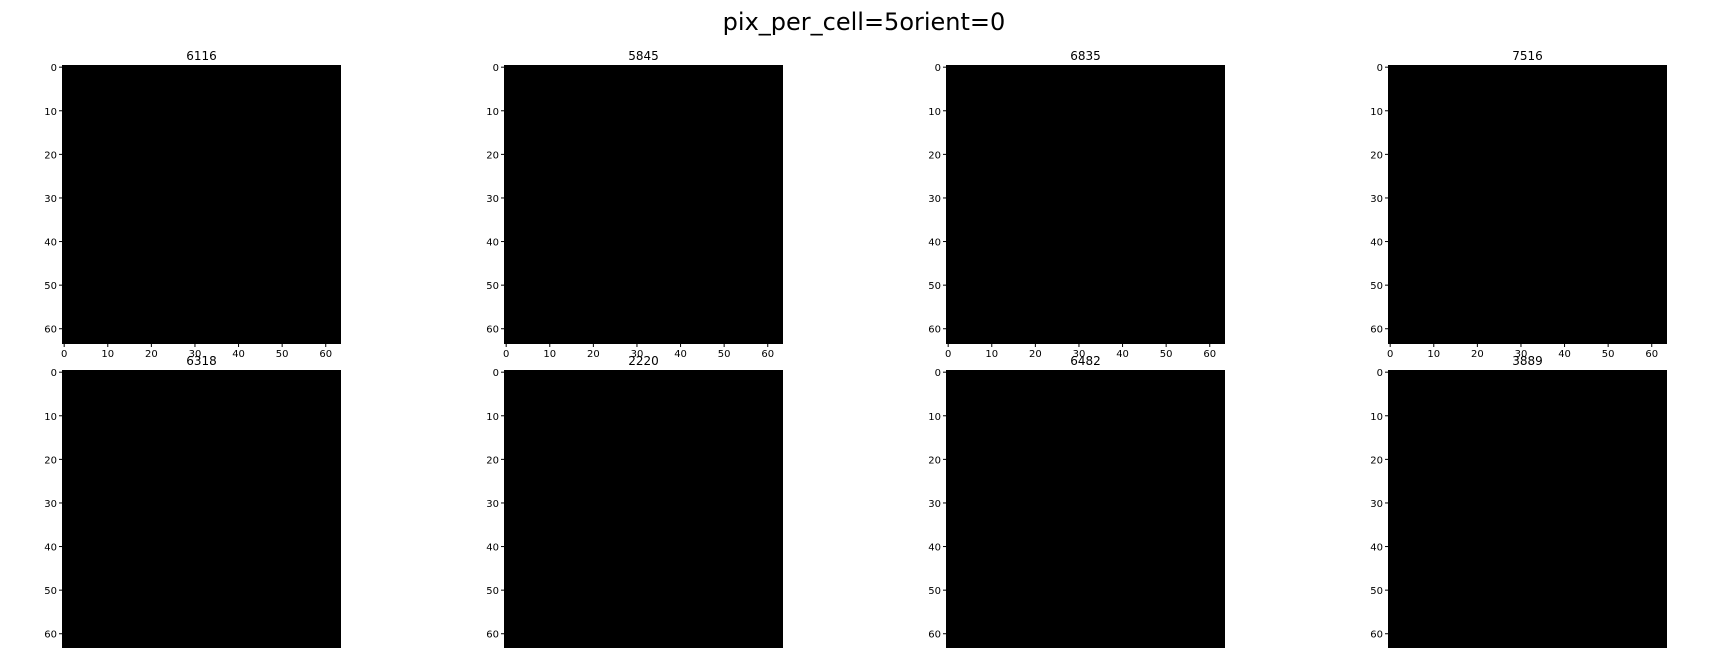  What do you see at coordinates (1518, 204) in the screenshot?
I see `subplot-4: 7516 0 10 20 30 40 50 60 0 10 20 30 40 50 60` at bounding box center [1518, 204].